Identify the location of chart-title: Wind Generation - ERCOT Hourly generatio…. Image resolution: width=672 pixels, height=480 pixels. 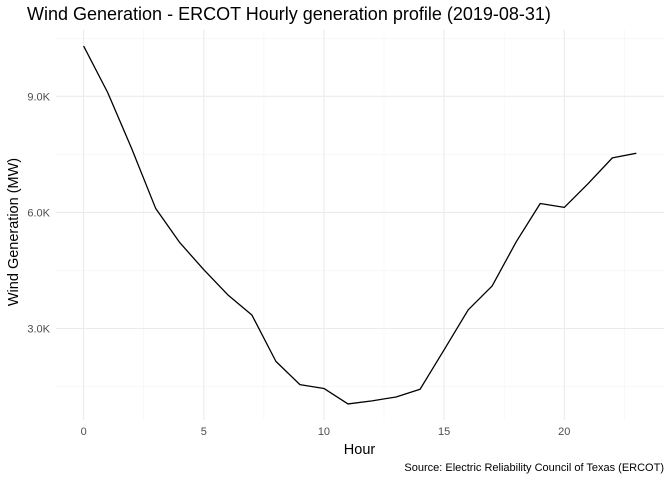
(289, 14).